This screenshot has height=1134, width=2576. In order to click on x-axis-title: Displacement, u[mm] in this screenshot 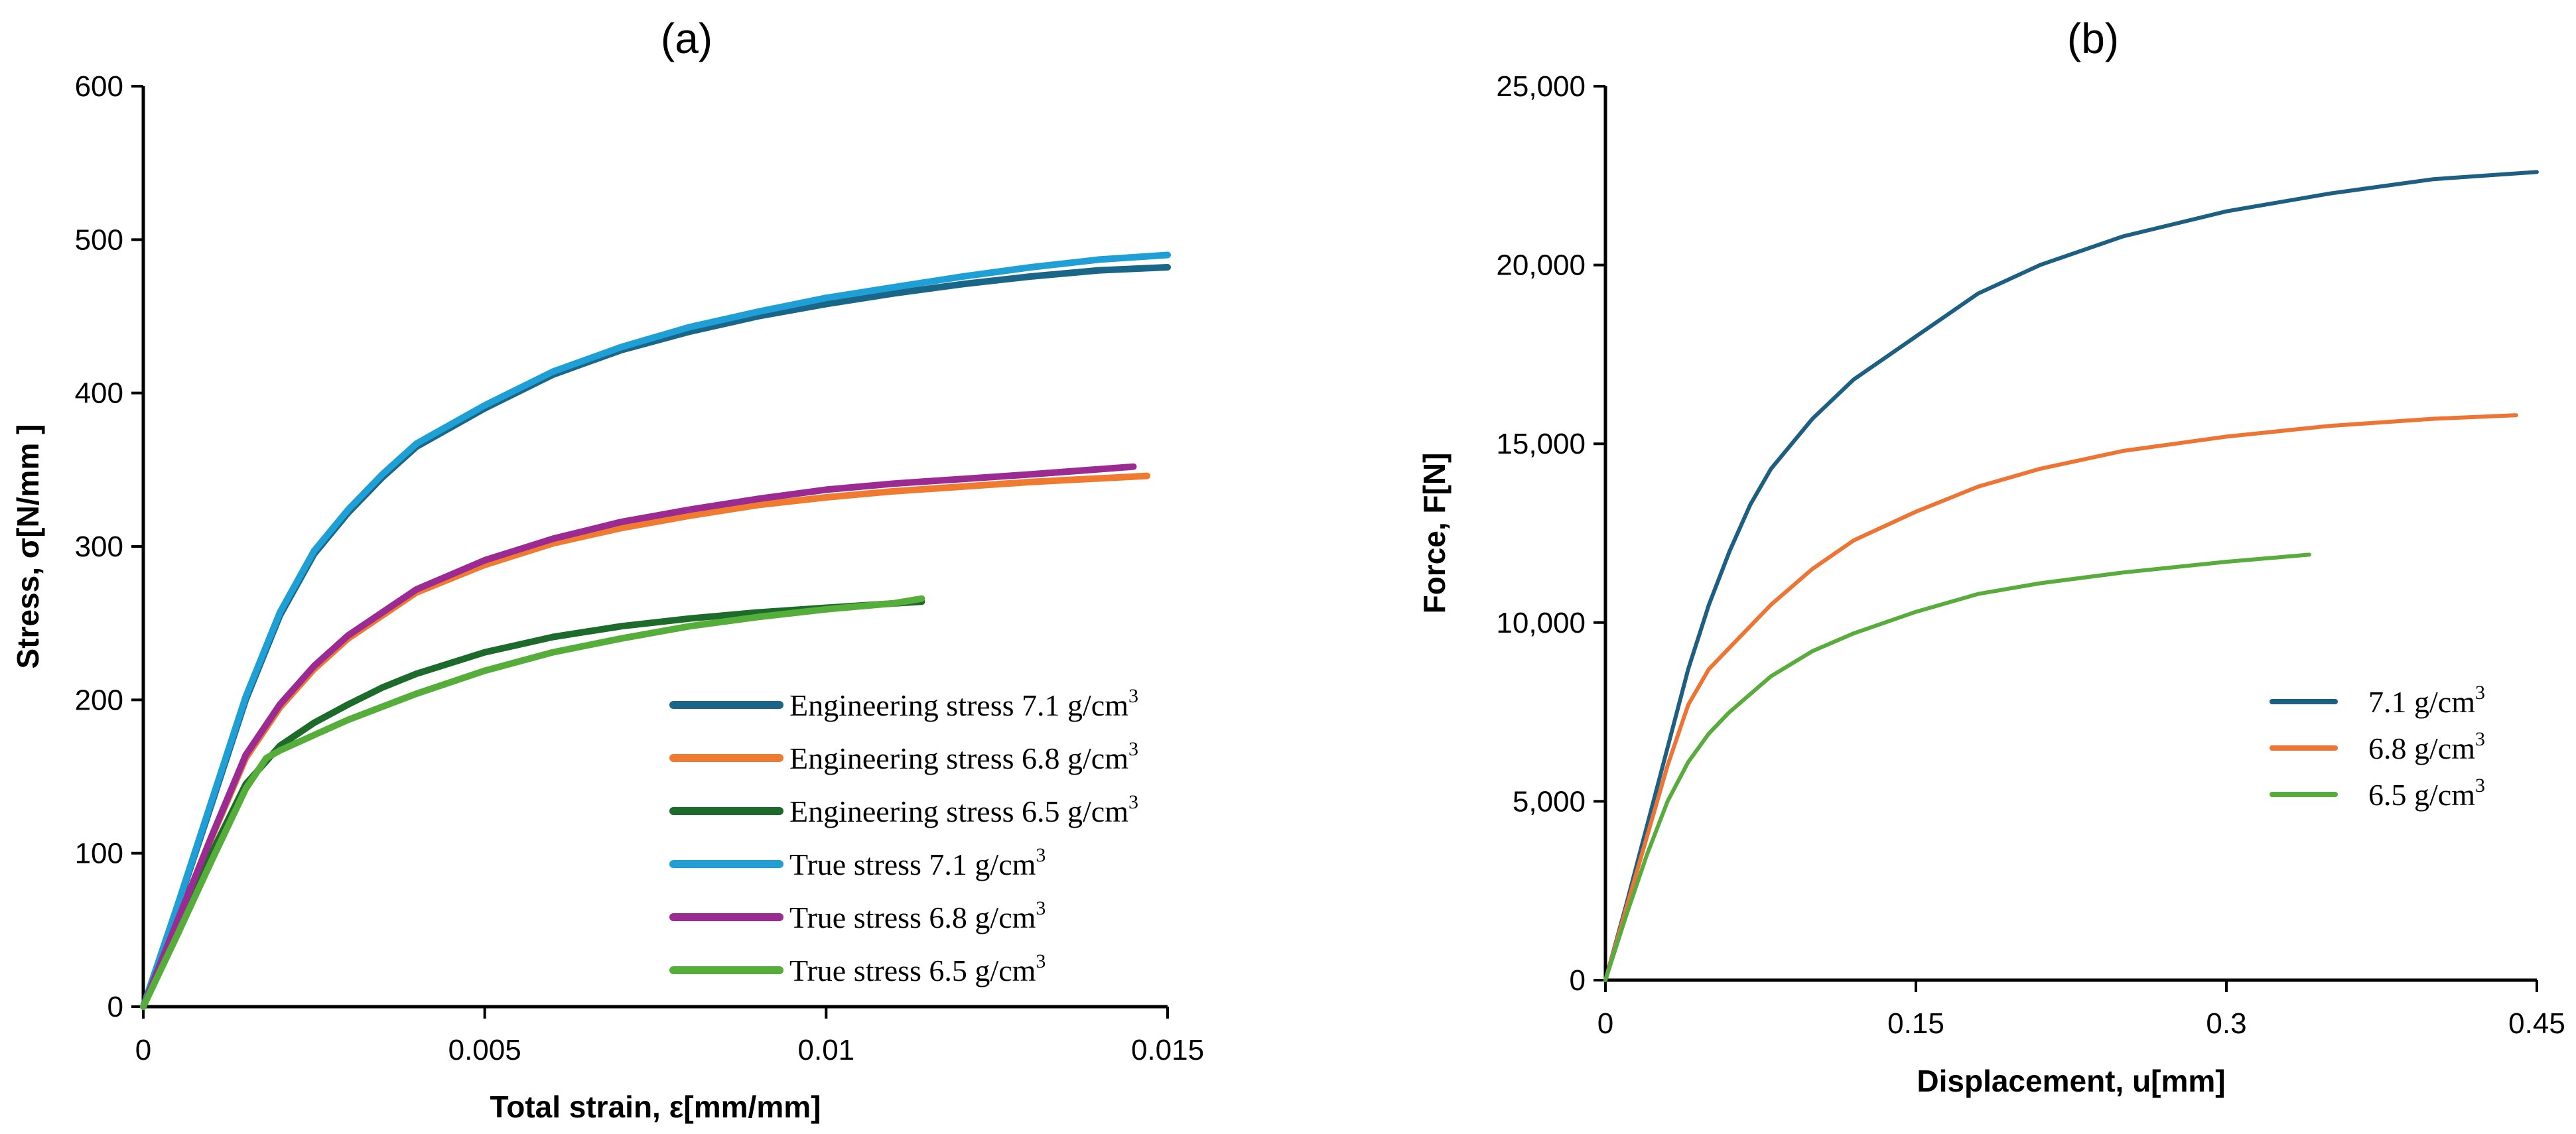, I will do `click(2071, 1081)`.